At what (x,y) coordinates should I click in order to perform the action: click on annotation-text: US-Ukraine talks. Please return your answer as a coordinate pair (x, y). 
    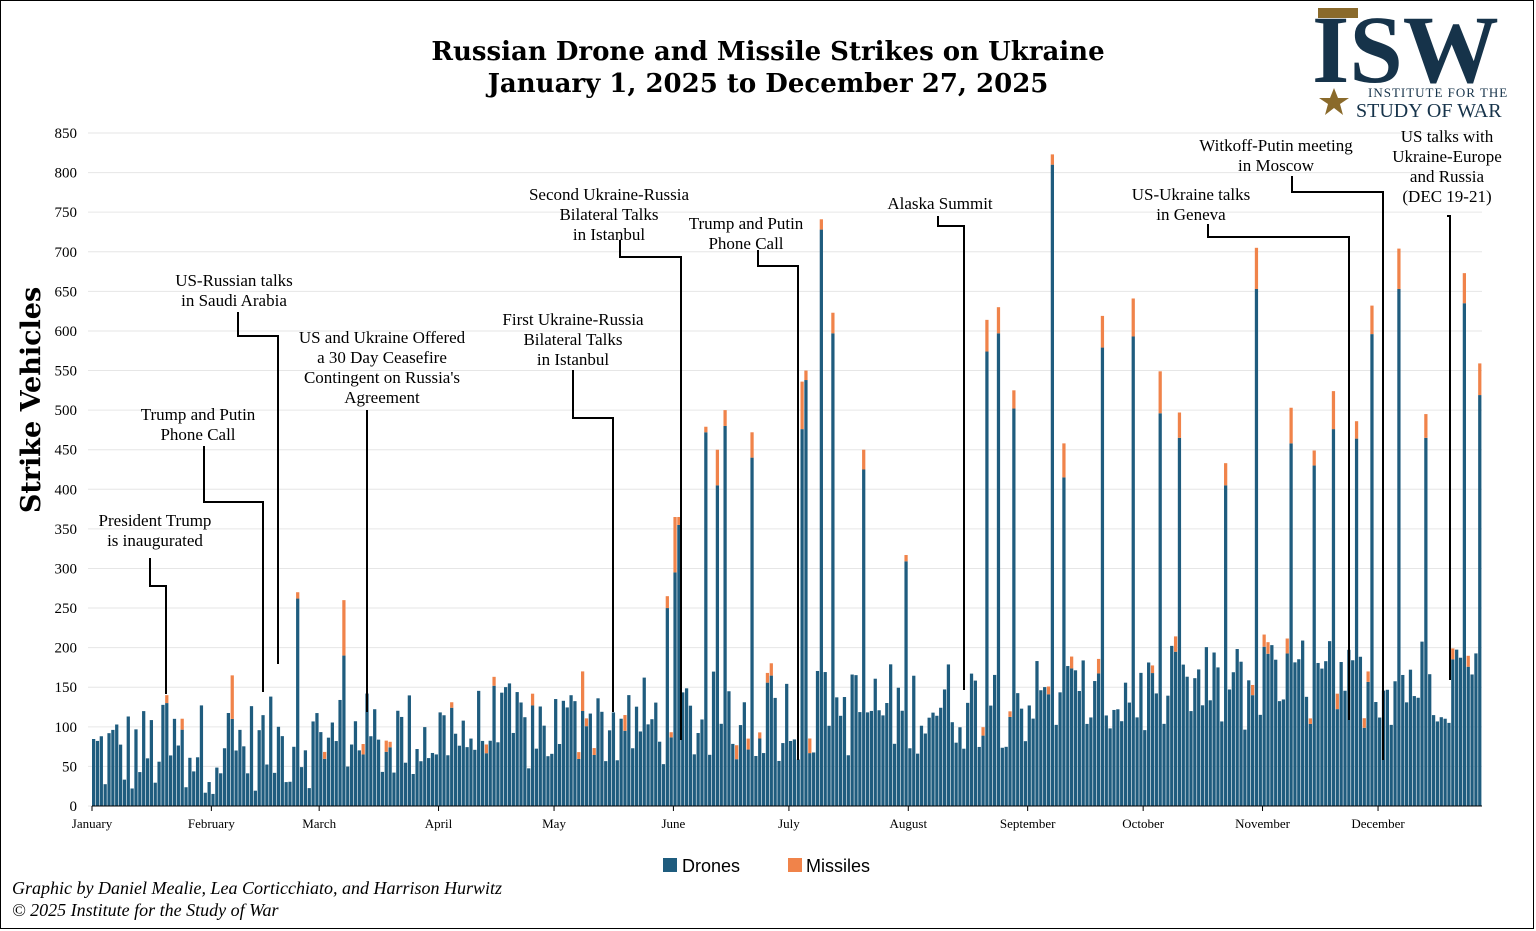
    Looking at the image, I should click on (1191, 194).